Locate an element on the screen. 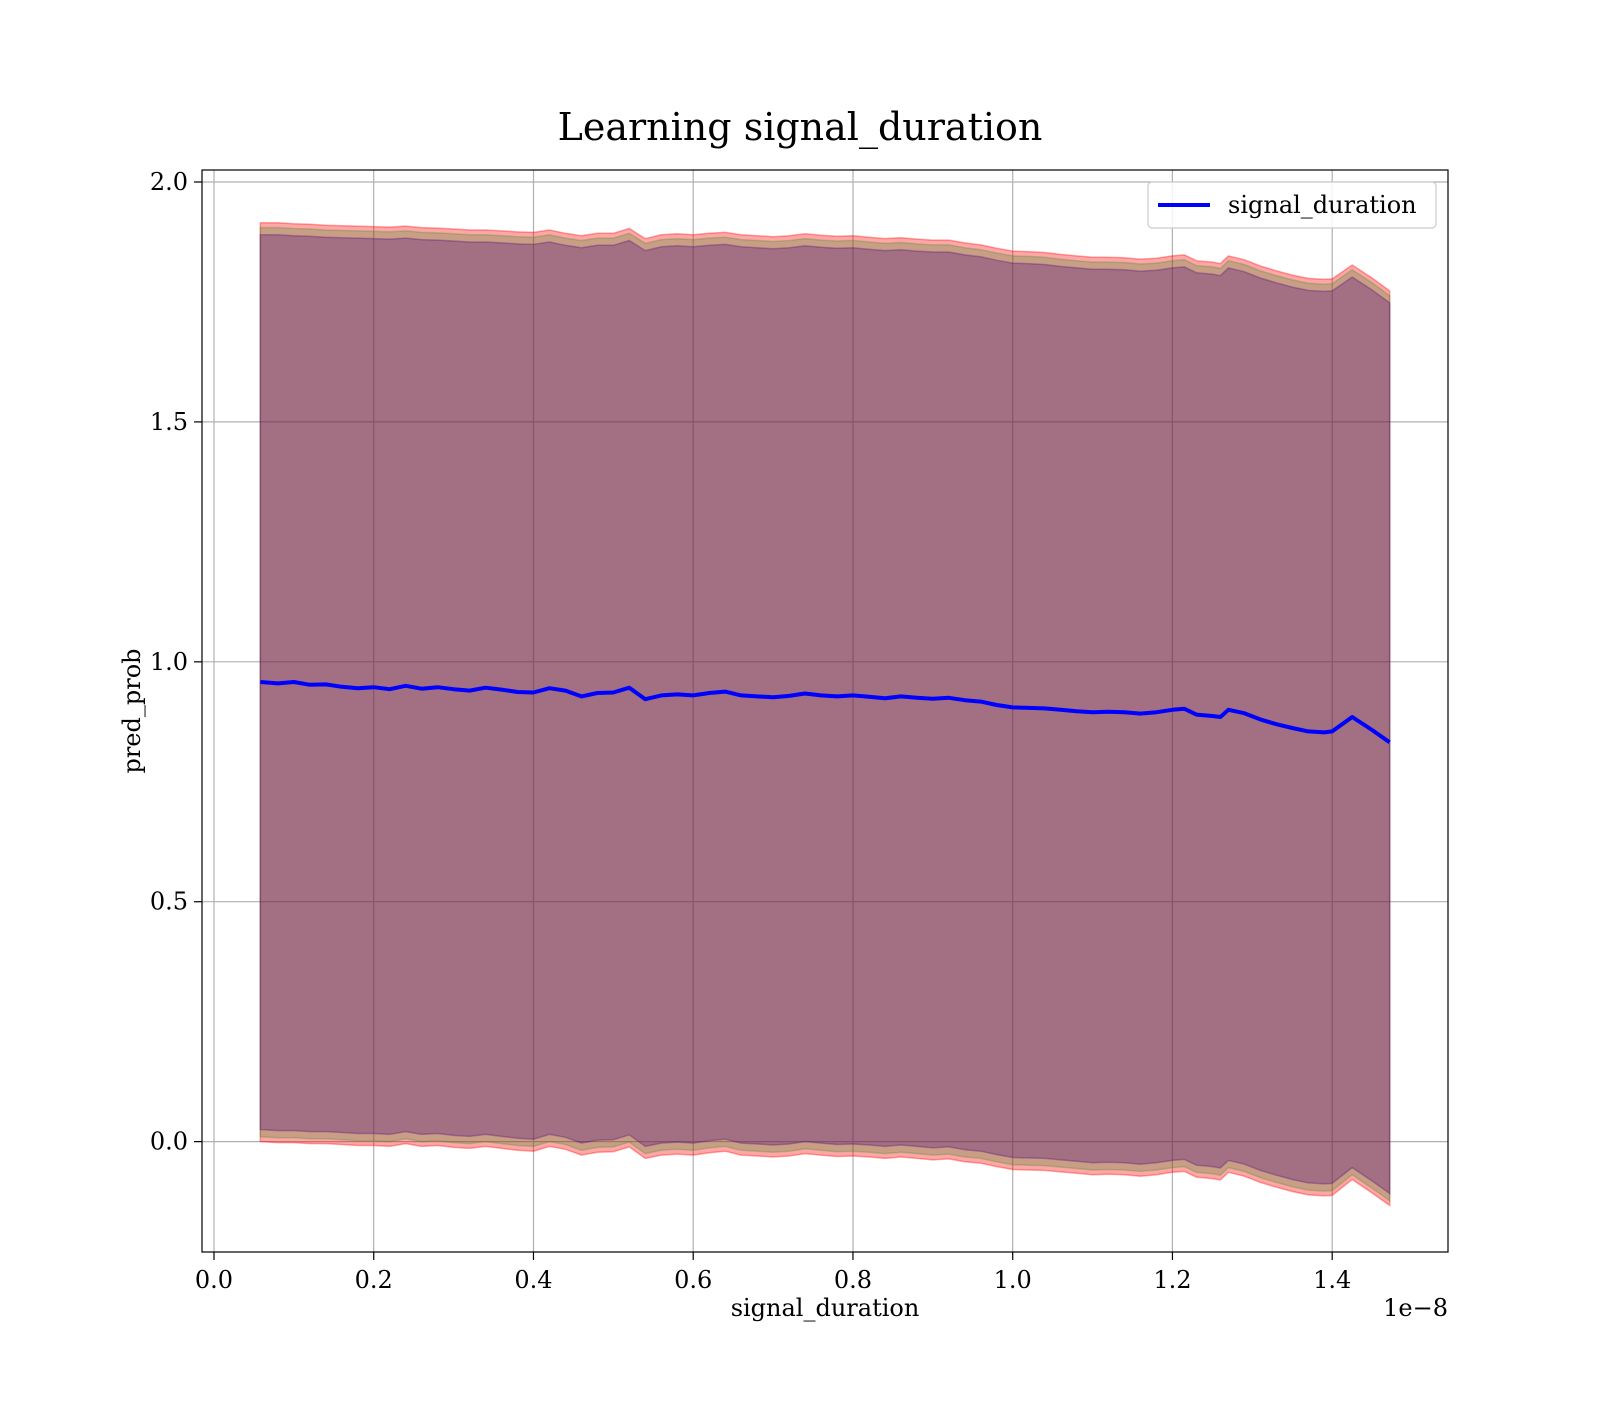 This screenshot has height=1404, width=1600. legend-box is located at coordinates (1292, 205).